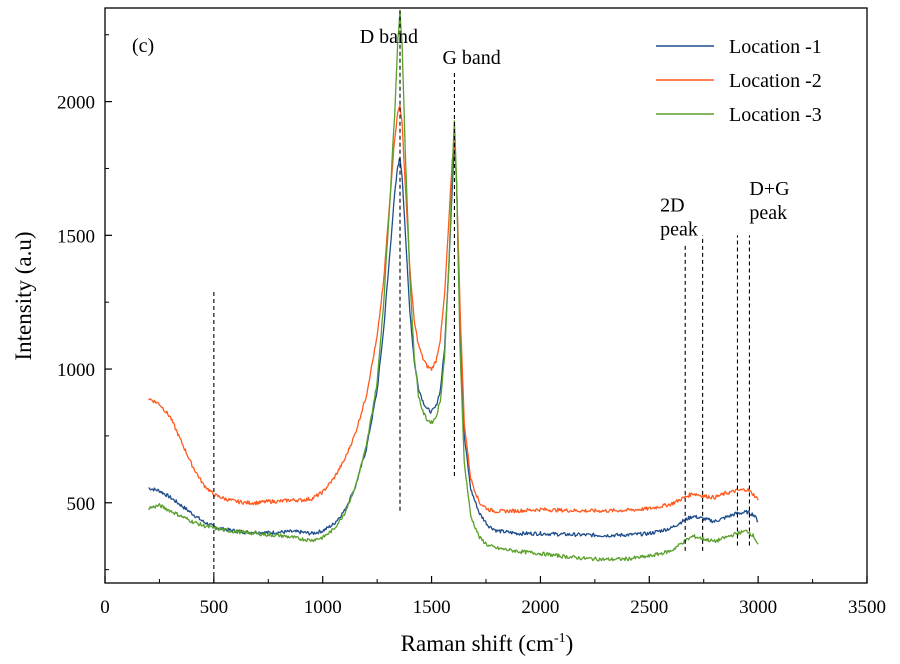 The height and width of the screenshot is (664, 900). Describe the element at coordinates (76, 370) in the screenshot. I see `y-tick-label: 1000` at that location.